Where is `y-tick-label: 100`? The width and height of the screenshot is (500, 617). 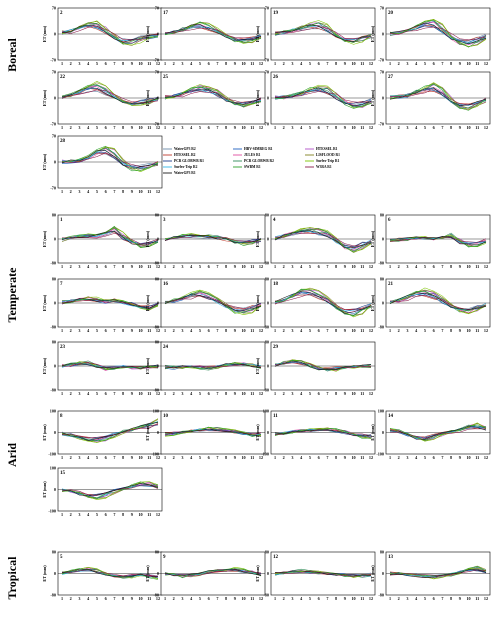
y-tick-label: 100 is located at coordinates (156, 411).